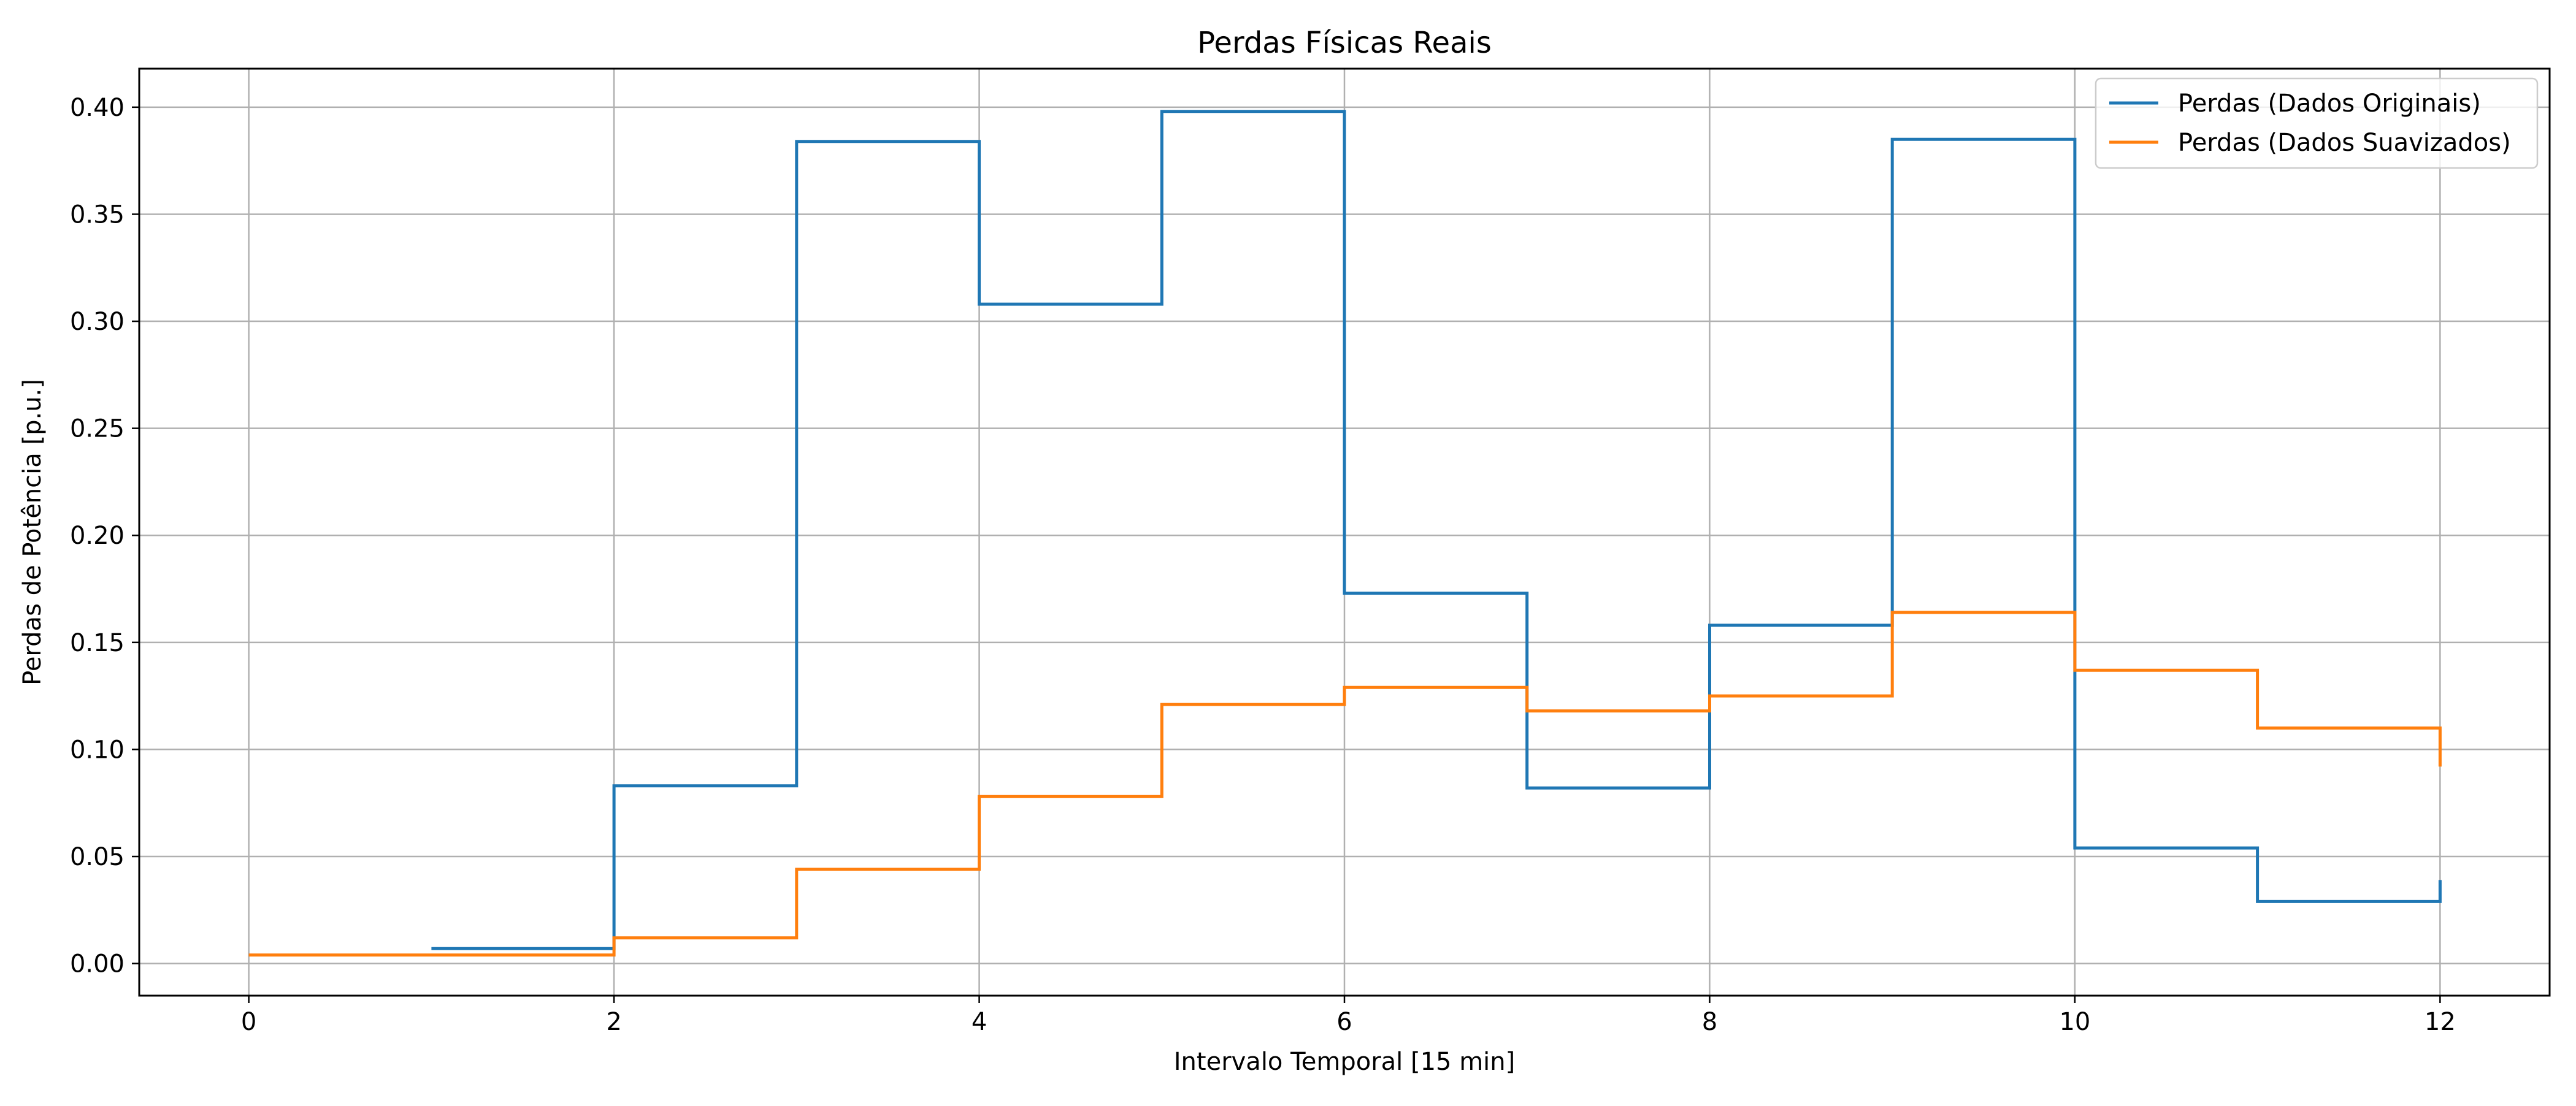 The image size is (2576, 1106). Describe the element at coordinates (97, 322) in the screenshot. I see `y-tick-label: 0.30` at that location.